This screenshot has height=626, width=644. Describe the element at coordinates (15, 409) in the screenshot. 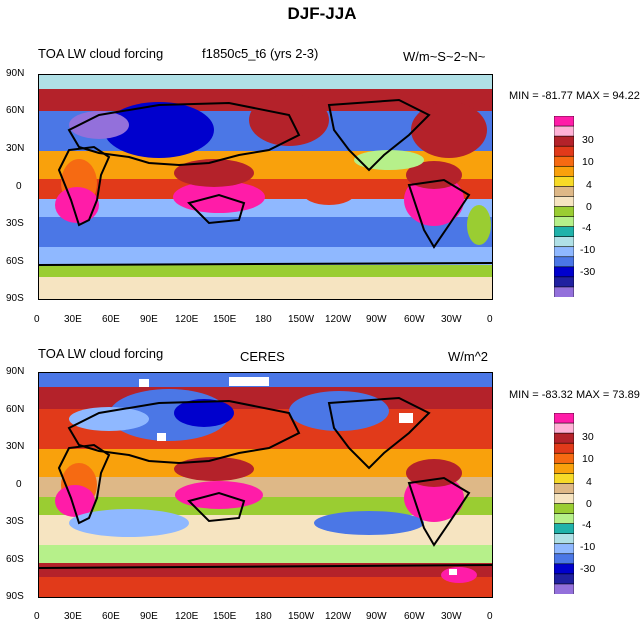

I see `panel2-lat-label: 60N` at that location.